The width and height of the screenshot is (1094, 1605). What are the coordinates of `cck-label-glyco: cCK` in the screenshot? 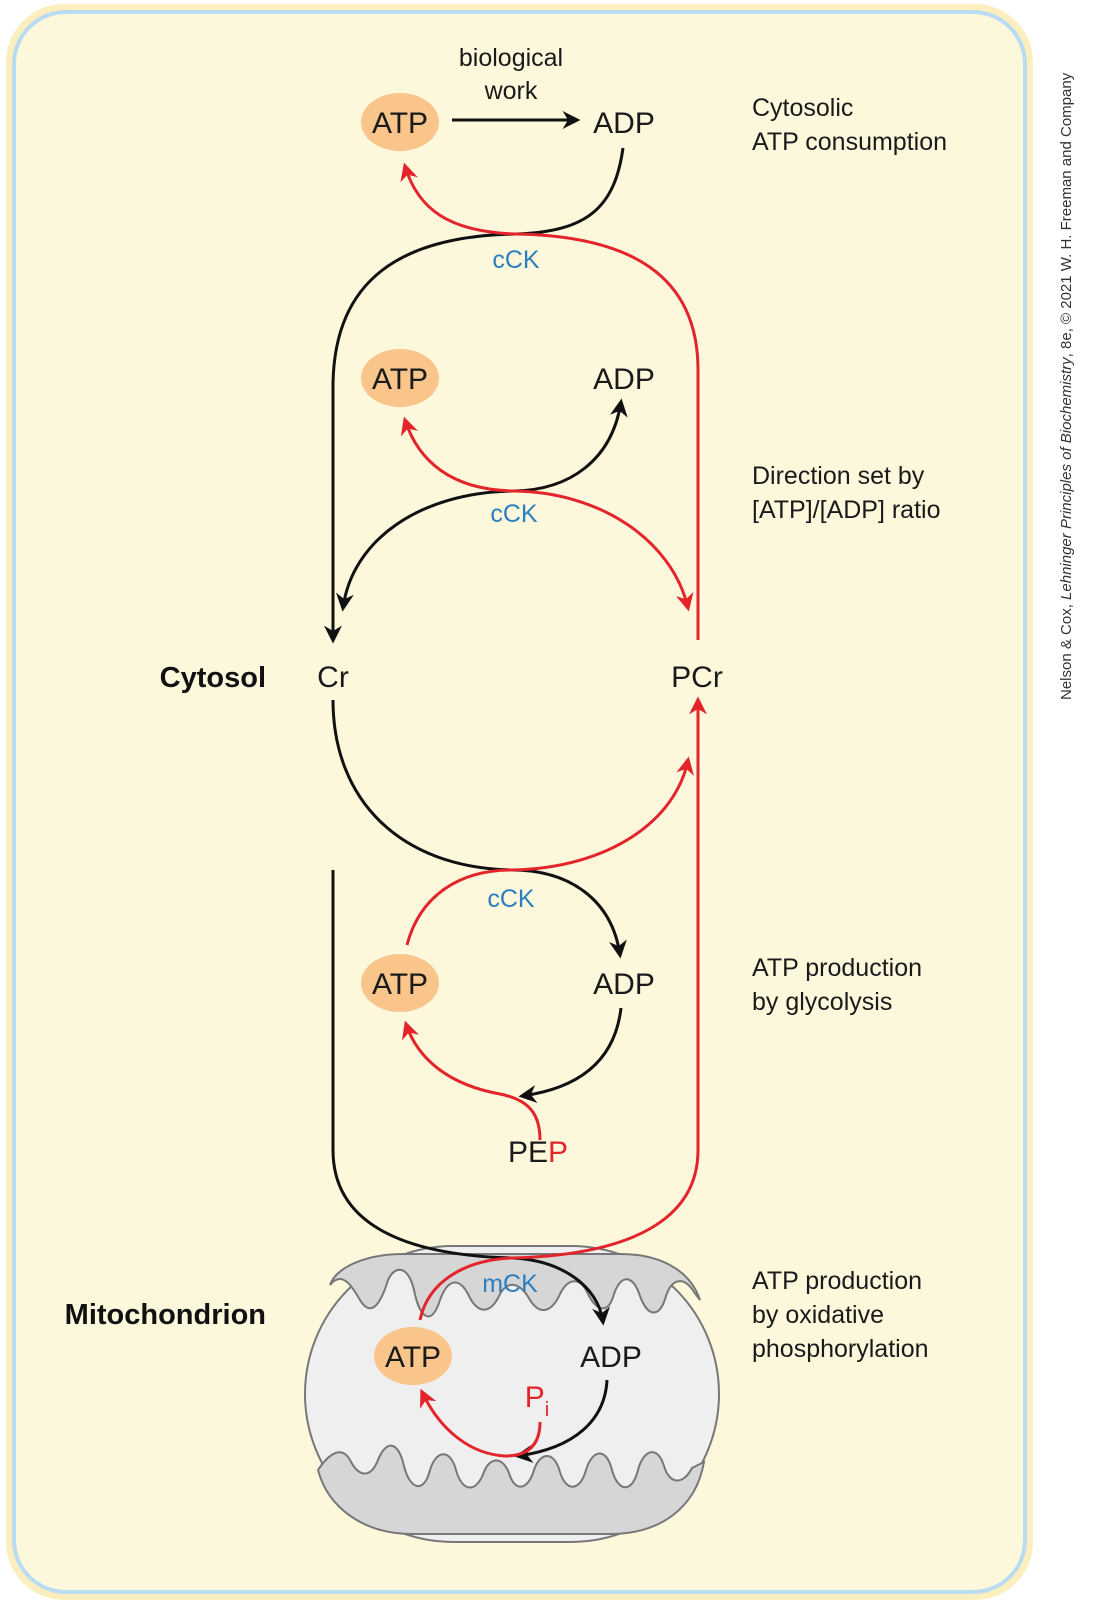 It's located at (511, 899).